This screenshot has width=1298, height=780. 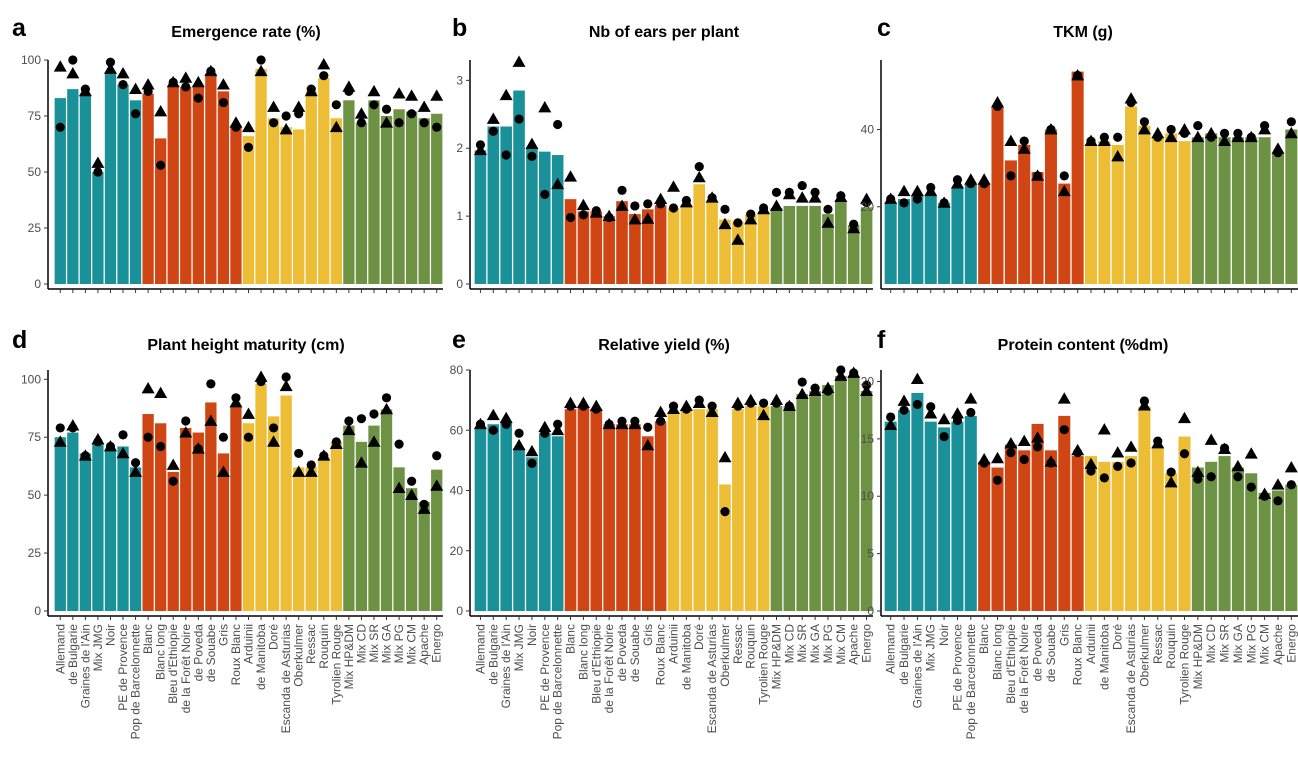 What do you see at coordinates (870, 611) in the screenshot?
I see `y-tick-label: 0` at bounding box center [870, 611].